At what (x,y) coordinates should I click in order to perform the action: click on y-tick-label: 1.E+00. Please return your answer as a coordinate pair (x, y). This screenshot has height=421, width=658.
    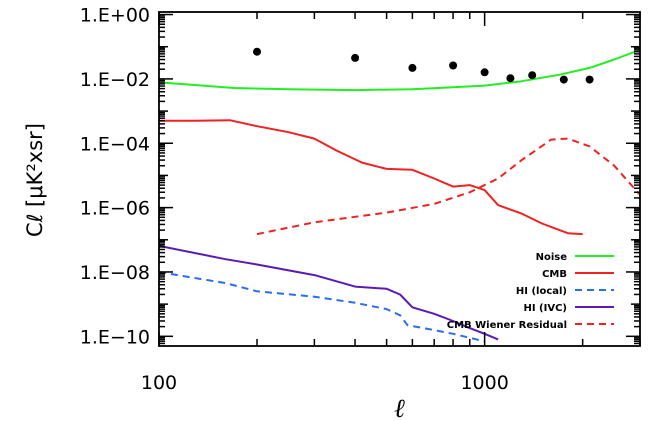
    Looking at the image, I should click on (115, 16).